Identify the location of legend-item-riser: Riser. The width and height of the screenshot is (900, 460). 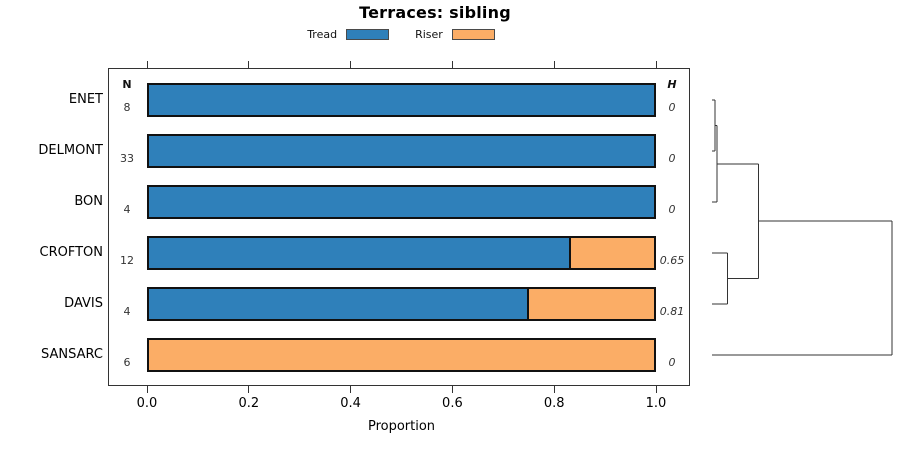
(455, 34).